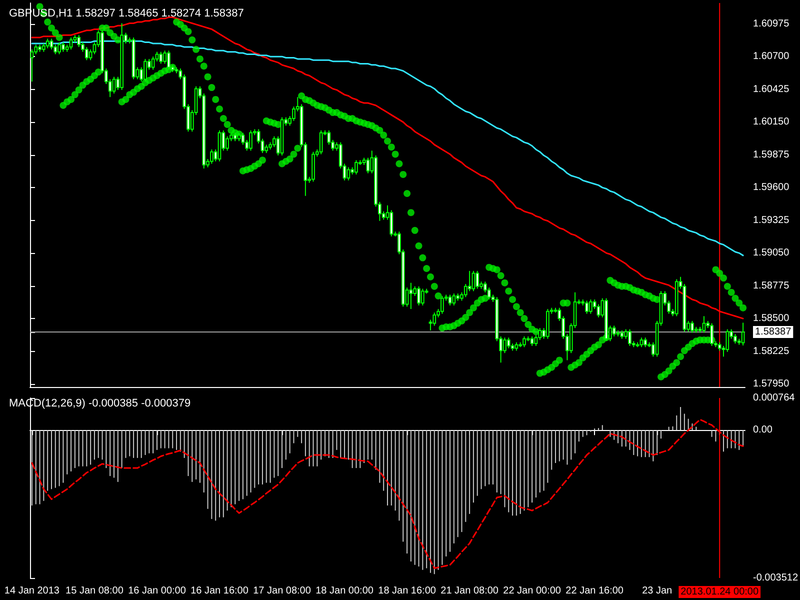  Describe the element at coordinates (532, 591) in the screenshot. I see `x-tick-label: 22 Jan 00:00` at that location.